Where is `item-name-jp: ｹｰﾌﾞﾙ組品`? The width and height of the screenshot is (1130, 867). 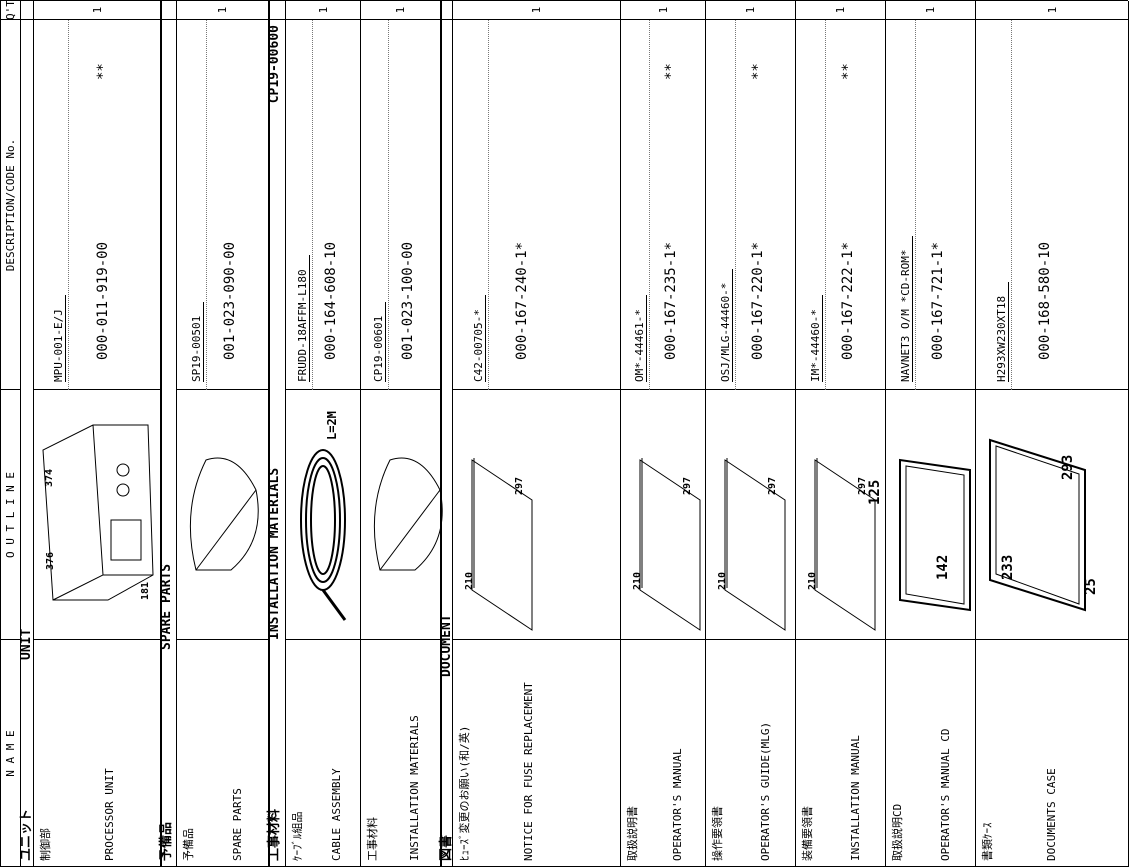
item-name-jp: ｹｰﾌﾞﾙ組品 is located at coordinates (297, 836).